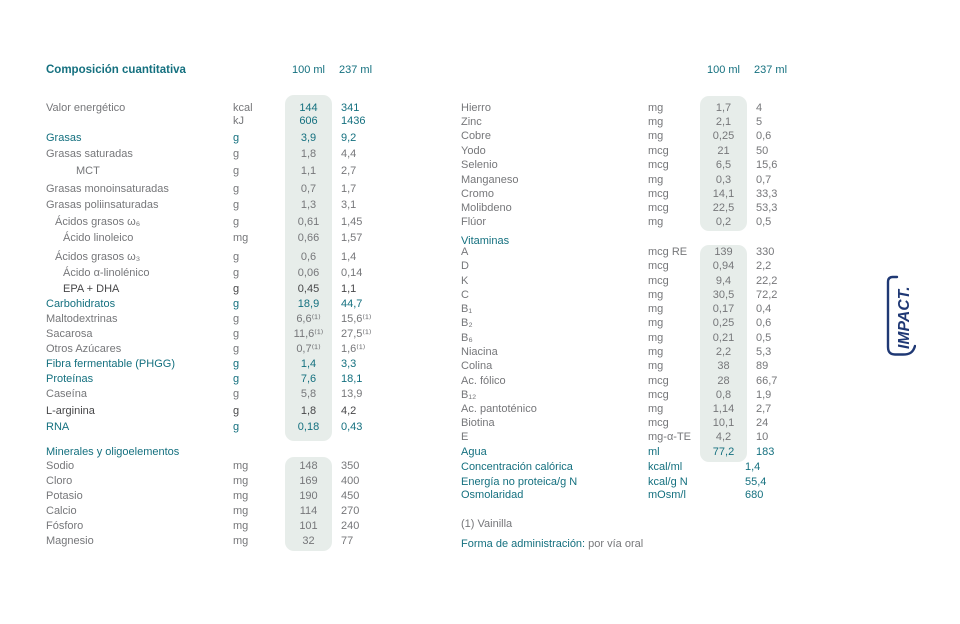  I want to click on row-value-100ml: 0,8, so click(723, 395).